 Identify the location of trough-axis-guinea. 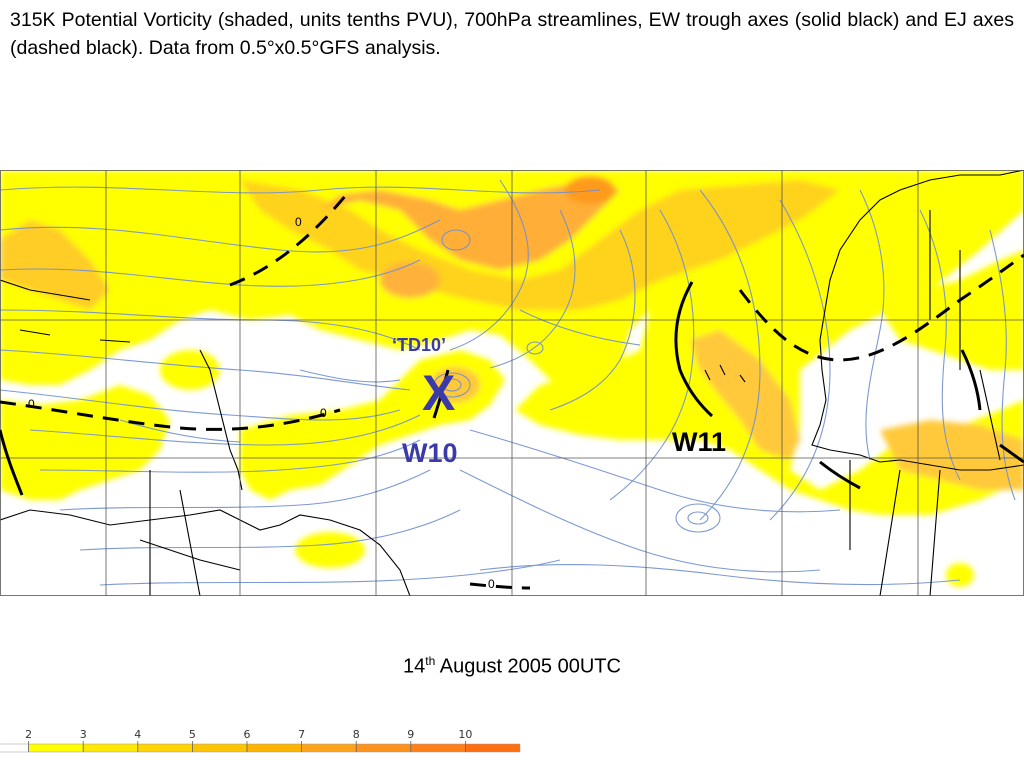
(1011, 453).